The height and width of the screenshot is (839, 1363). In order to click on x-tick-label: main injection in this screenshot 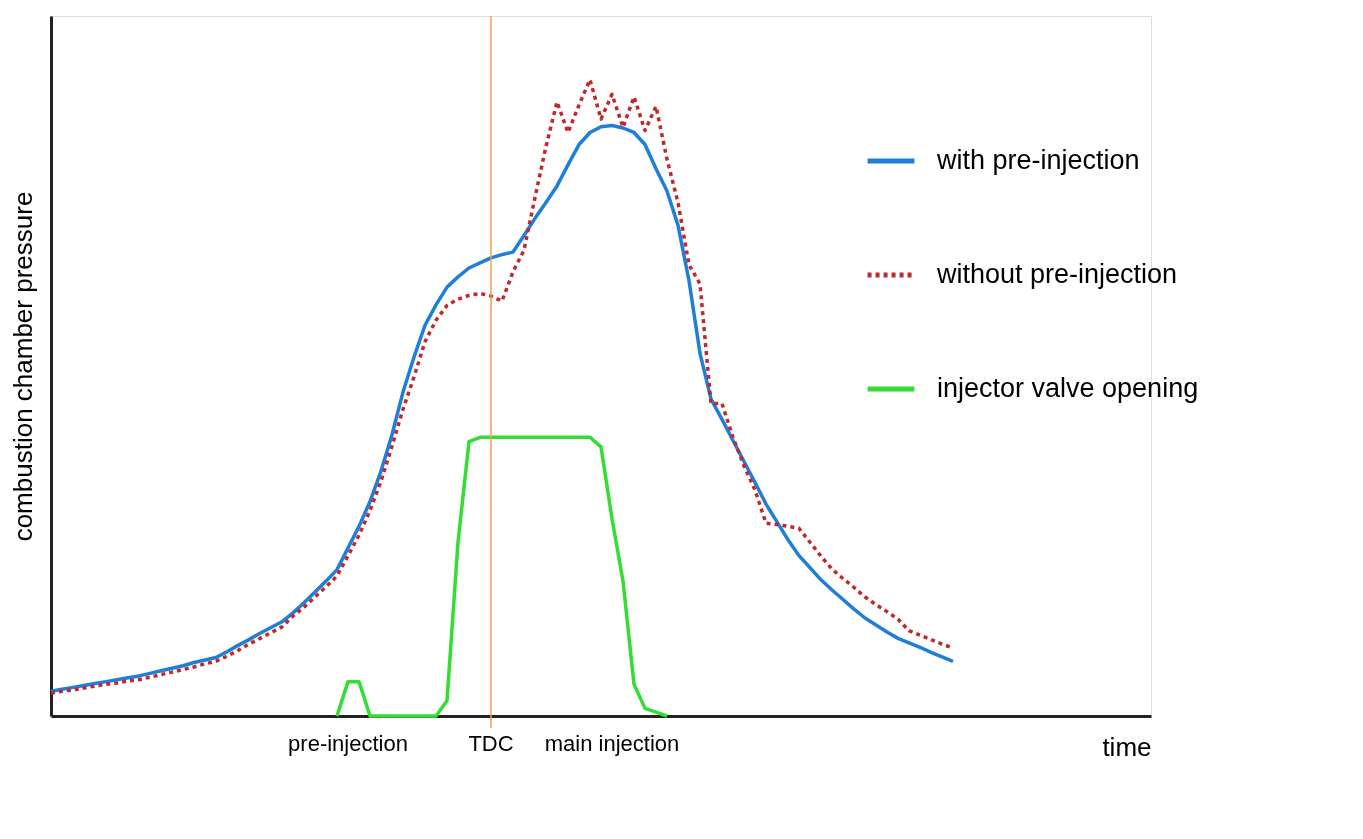, I will do `click(612, 743)`.